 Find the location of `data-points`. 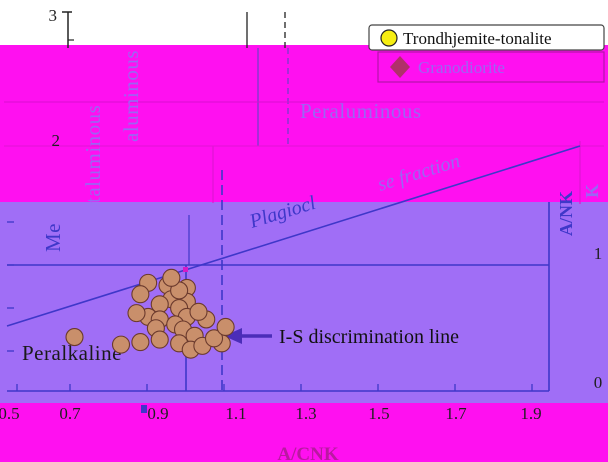

data-points is located at coordinates (150, 340).